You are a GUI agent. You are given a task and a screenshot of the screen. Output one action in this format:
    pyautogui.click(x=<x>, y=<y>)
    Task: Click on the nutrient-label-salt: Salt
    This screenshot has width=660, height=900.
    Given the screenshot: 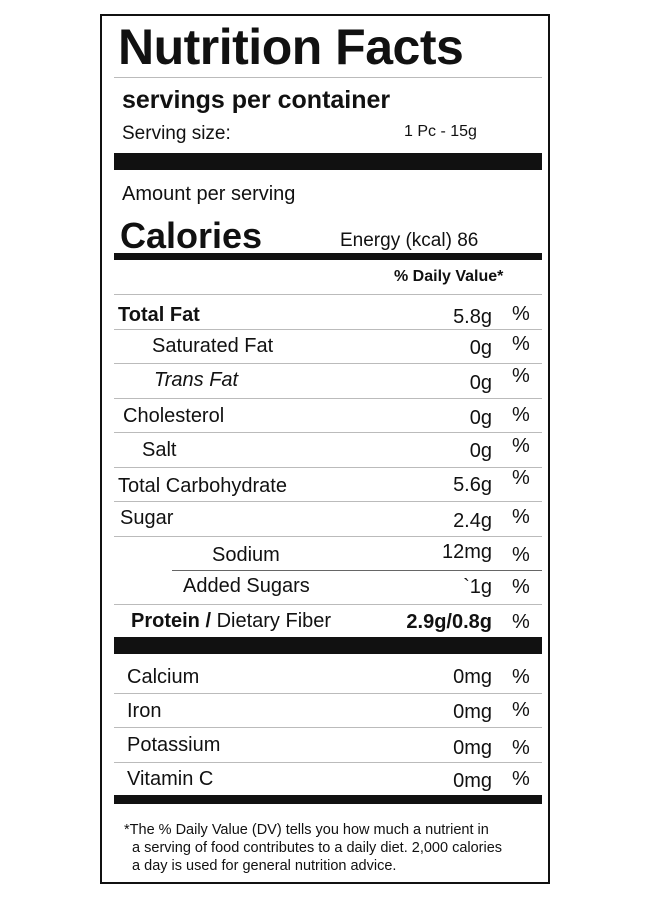 What is the action you would take?
    pyautogui.click(x=159, y=450)
    